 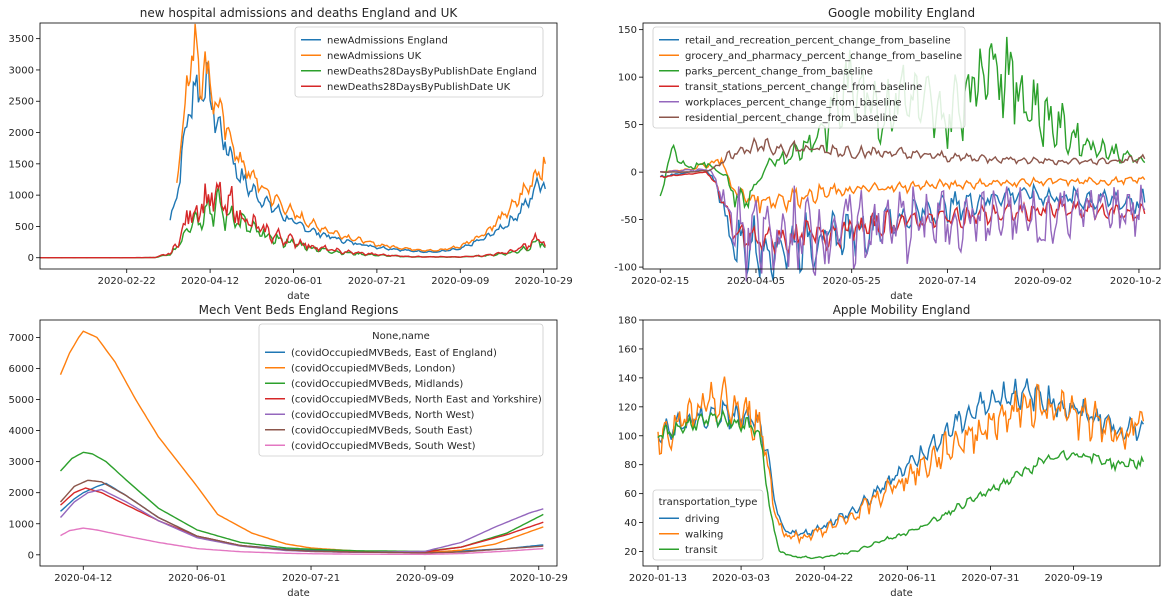 What do you see at coordinates (31, 555) in the screenshot?
I see `y-tick-label: 0` at bounding box center [31, 555].